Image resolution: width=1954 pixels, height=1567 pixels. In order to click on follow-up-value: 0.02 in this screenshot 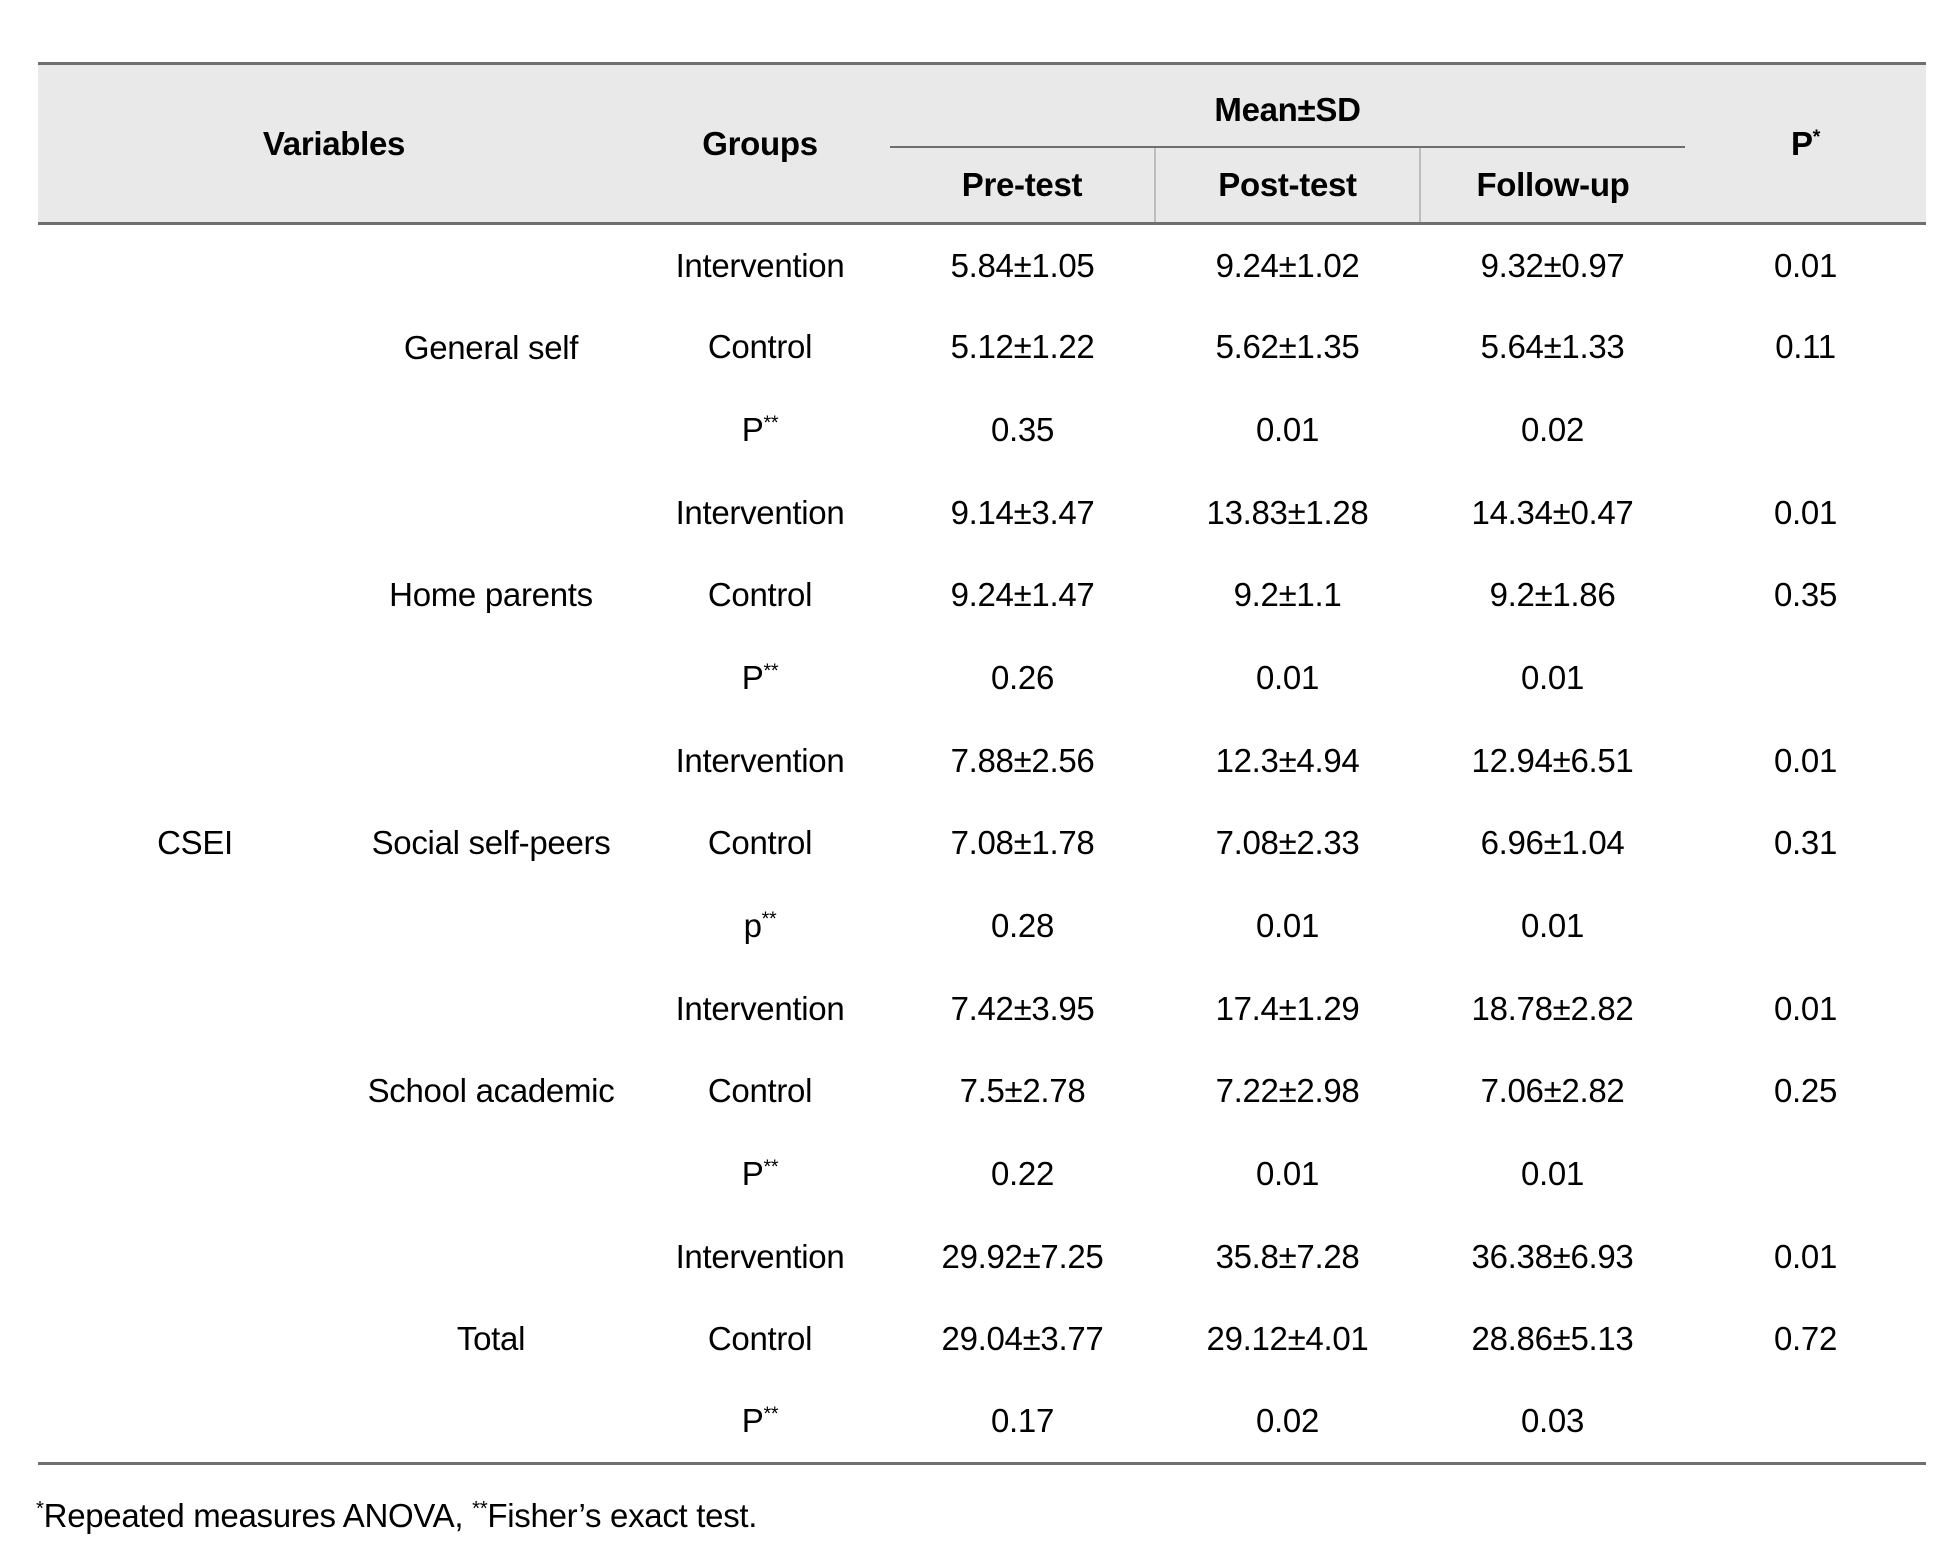, I will do `click(1553, 430)`.